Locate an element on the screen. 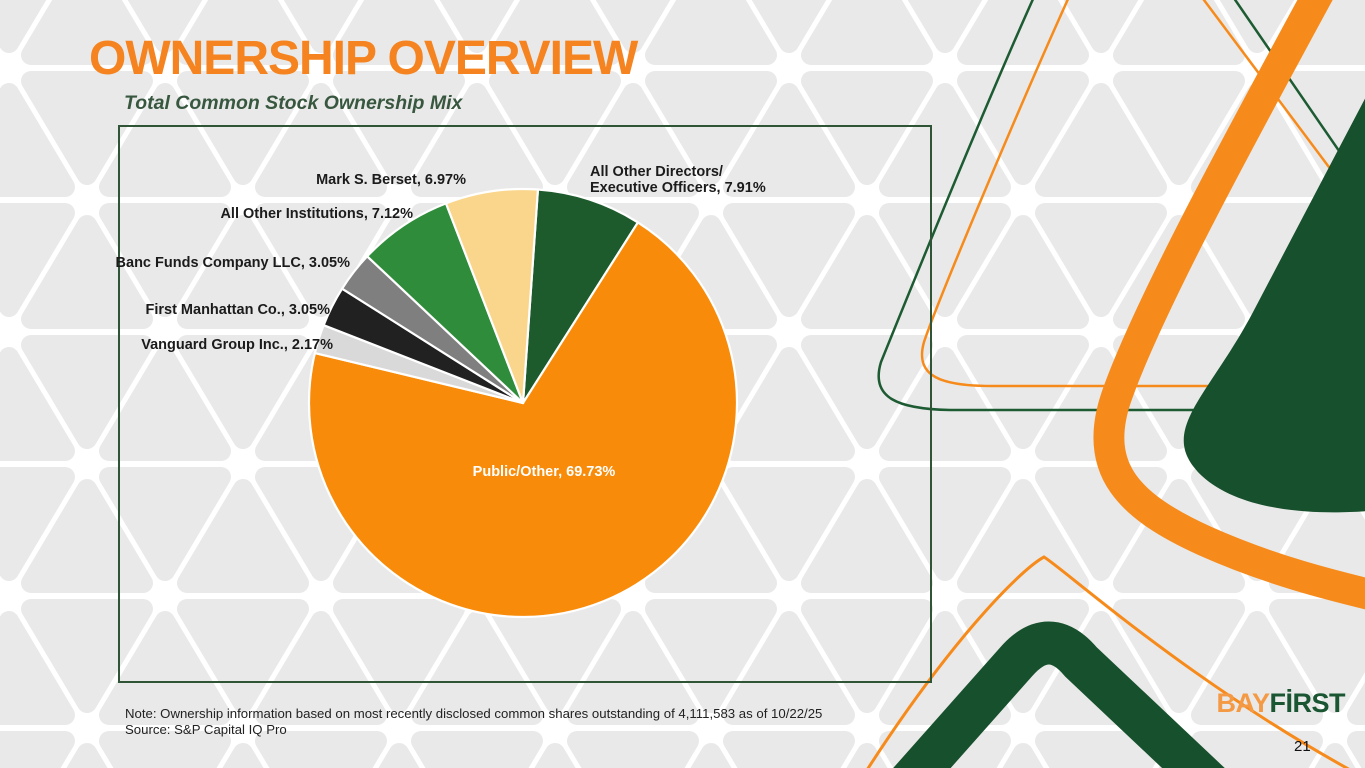 This screenshot has width=1365, height=768. pie-label-all-other-institutions: All Other Institutions, 7.12% is located at coordinates (316, 214).